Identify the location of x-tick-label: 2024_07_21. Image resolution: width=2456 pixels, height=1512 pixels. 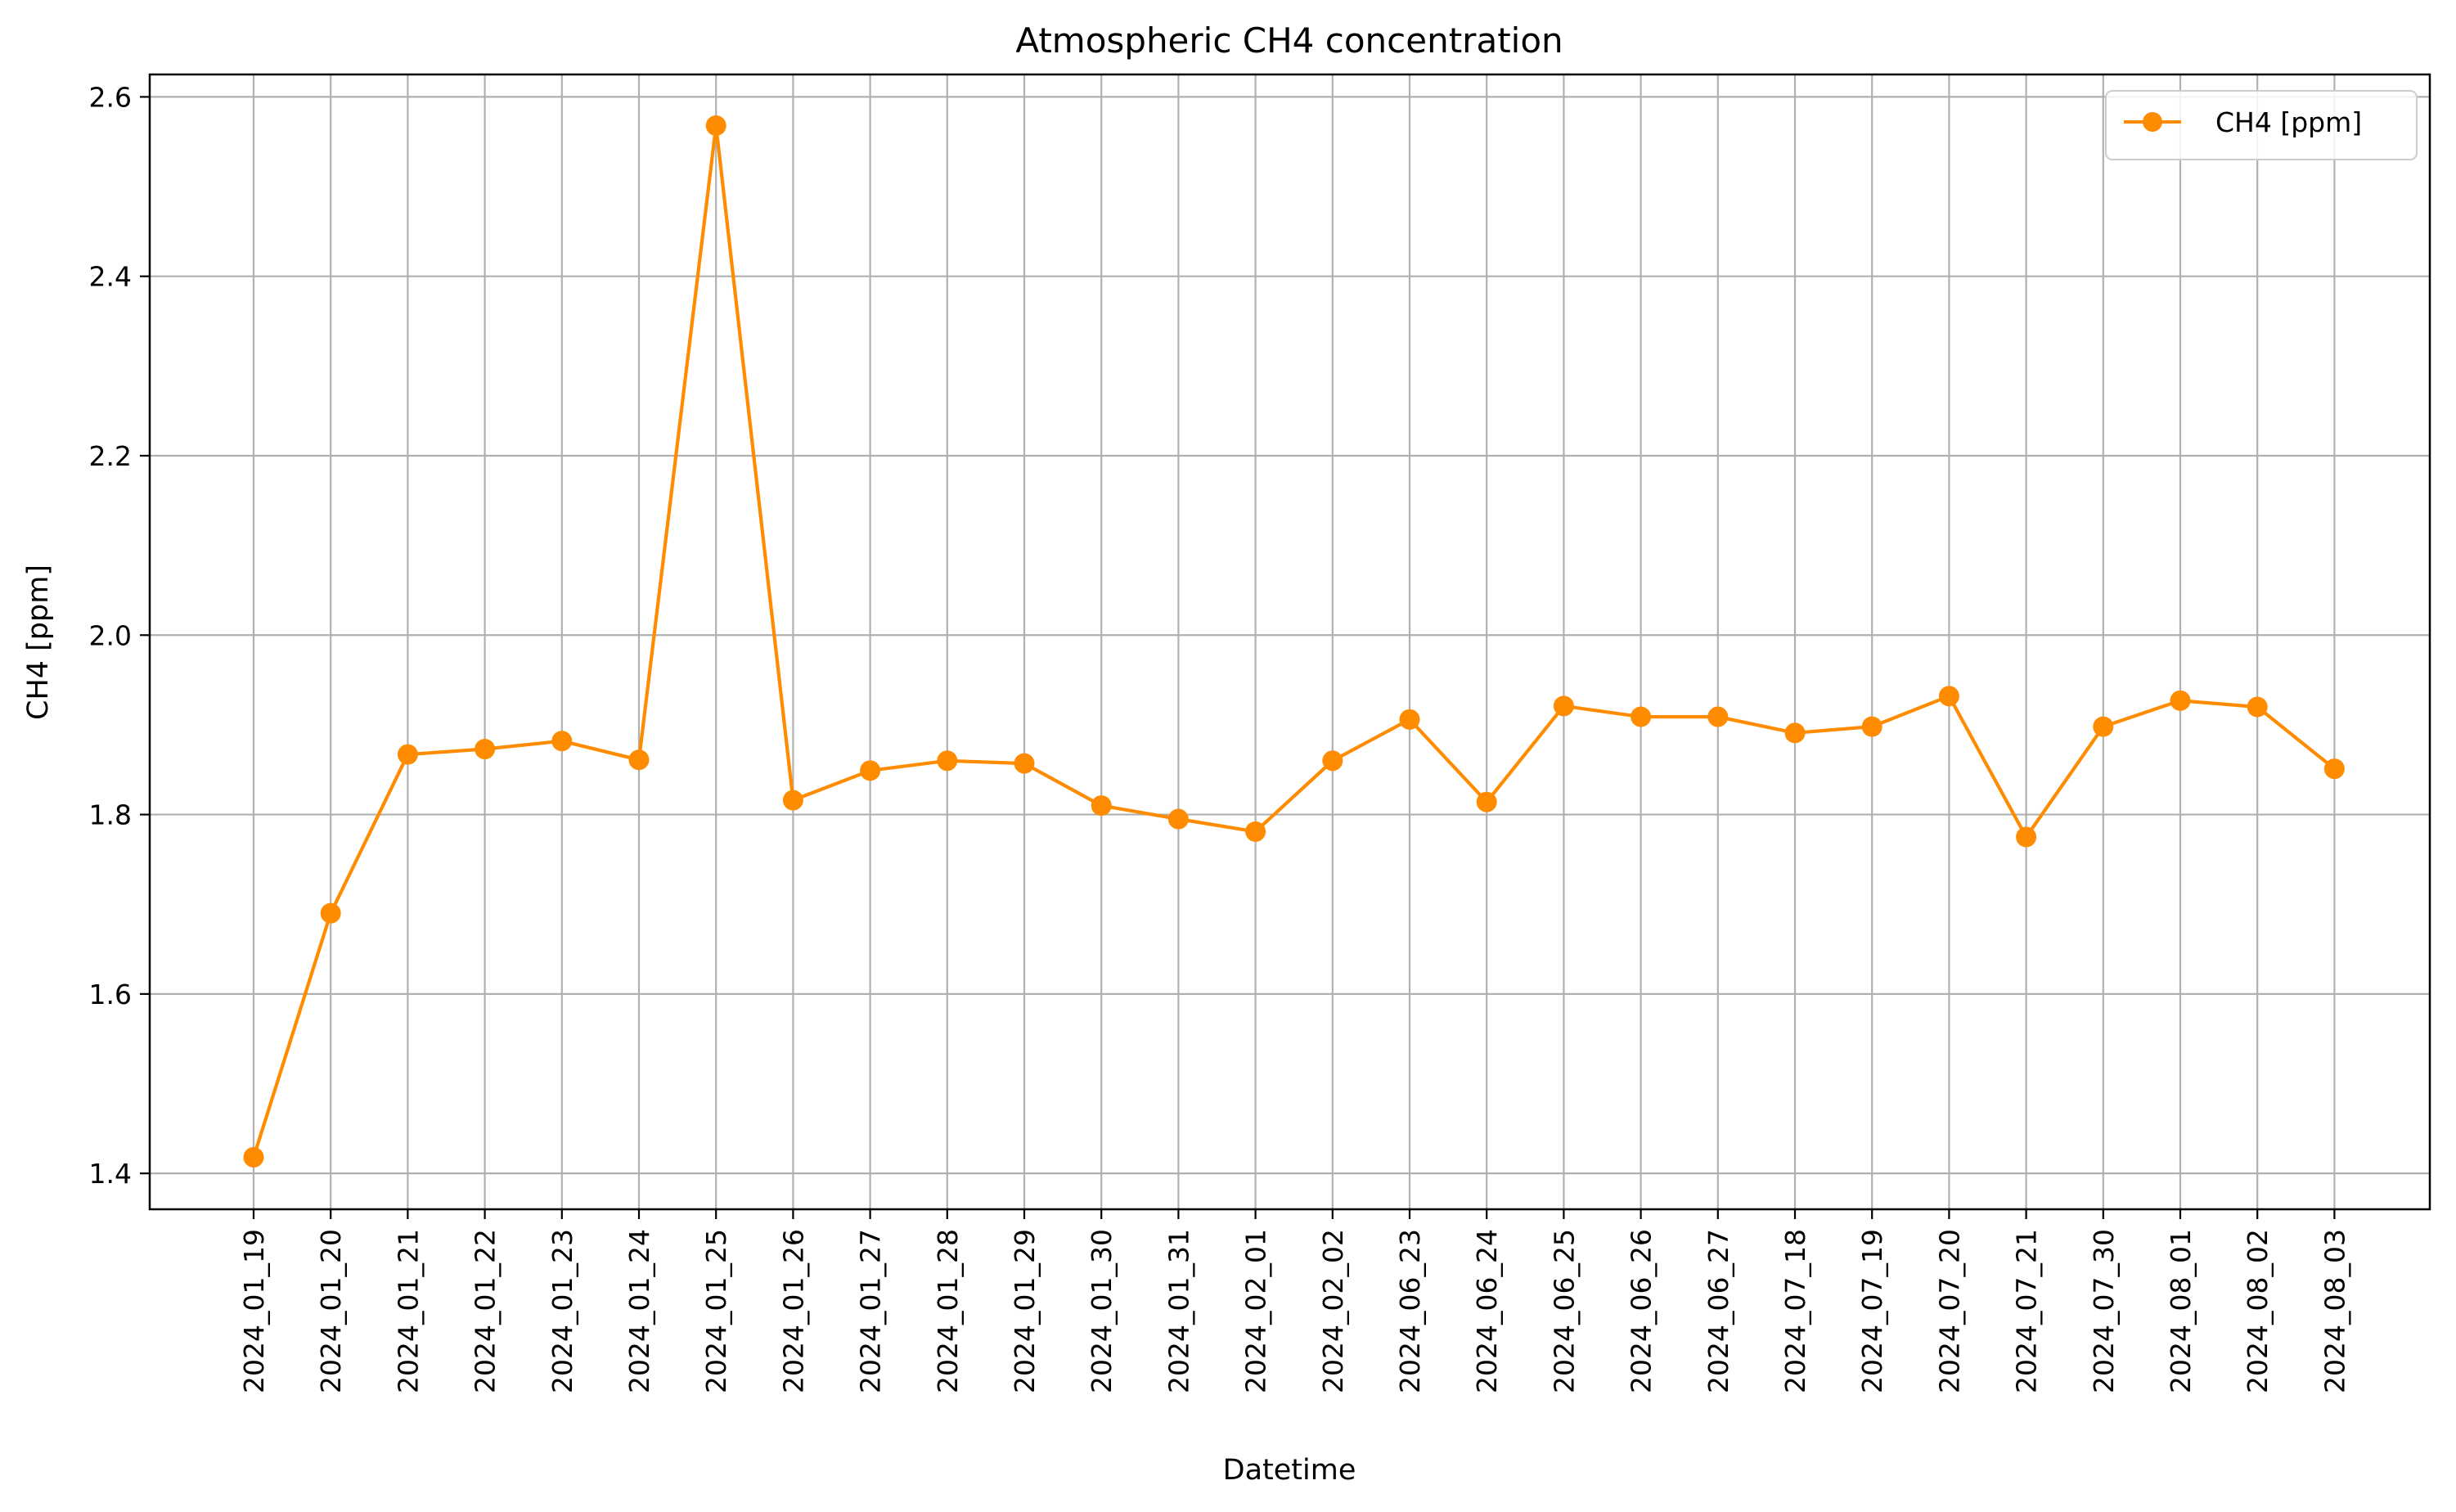
(2027, 1311).